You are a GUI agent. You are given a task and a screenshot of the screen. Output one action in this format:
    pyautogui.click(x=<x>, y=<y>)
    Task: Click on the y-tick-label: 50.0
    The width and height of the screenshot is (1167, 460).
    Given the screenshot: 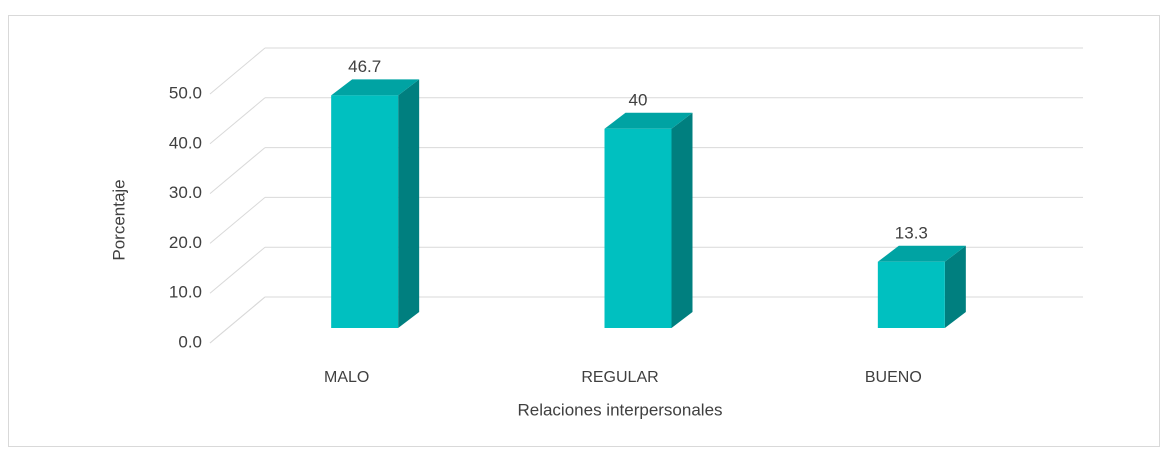 What is the action you would take?
    pyautogui.click(x=185, y=92)
    